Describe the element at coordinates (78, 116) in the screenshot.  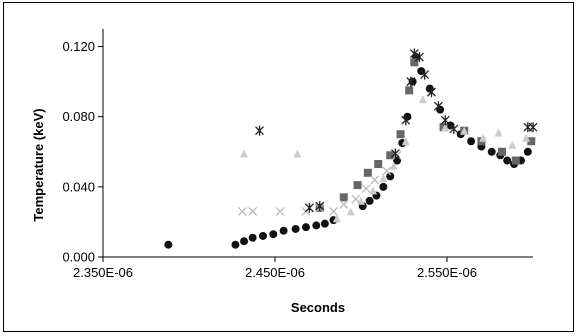
I see `y-tick-label: 0.080` at that location.